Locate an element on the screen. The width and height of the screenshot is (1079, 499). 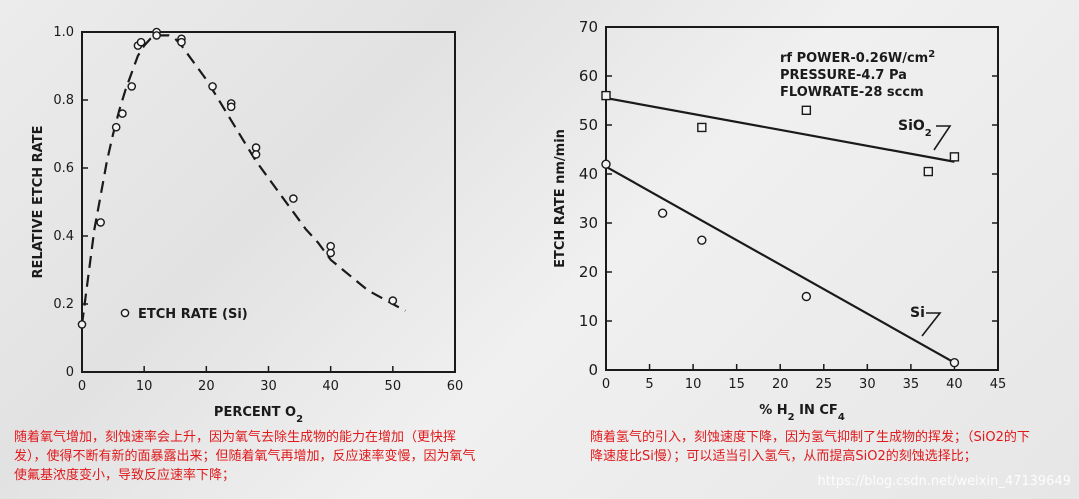
annotation-power: rf POWER-0.26W/cm2 is located at coordinates (857, 58).